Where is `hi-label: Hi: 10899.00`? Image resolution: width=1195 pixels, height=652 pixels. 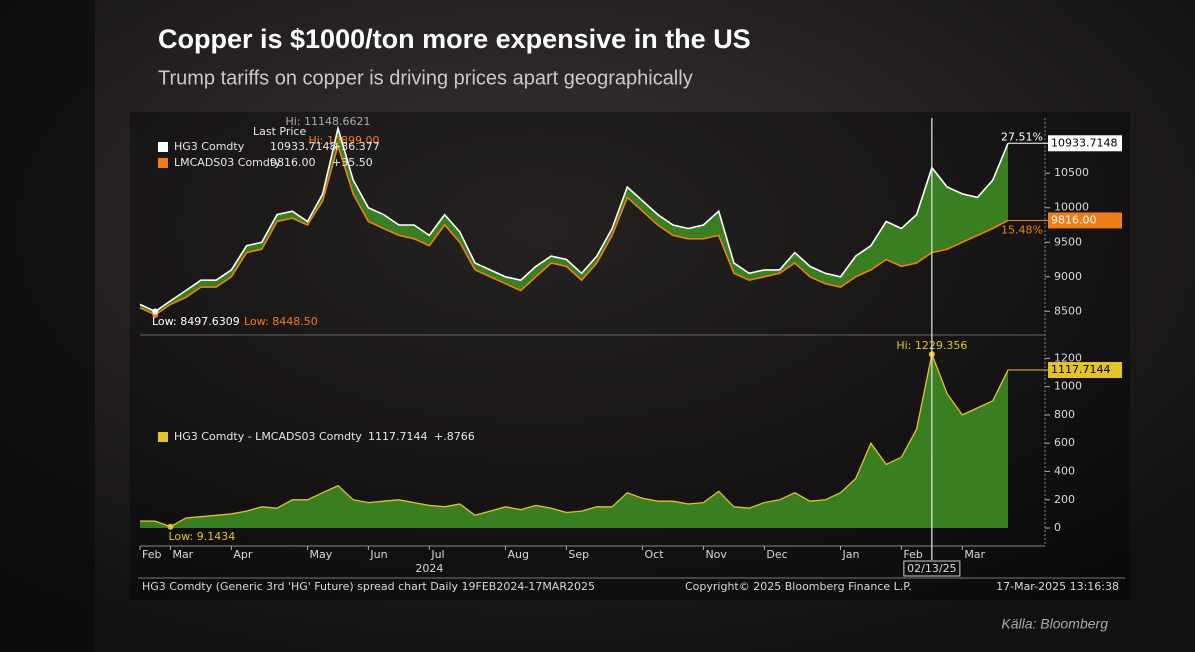
hi-label: Hi: 10899.00 is located at coordinates (343, 140).